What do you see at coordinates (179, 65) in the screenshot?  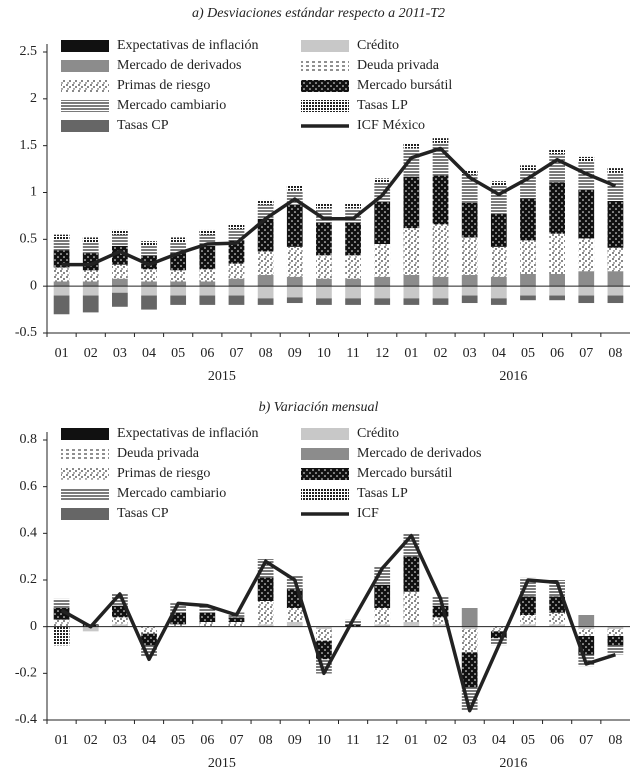 I see `legend-label: Mercado de derivados` at bounding box center [179, 65].